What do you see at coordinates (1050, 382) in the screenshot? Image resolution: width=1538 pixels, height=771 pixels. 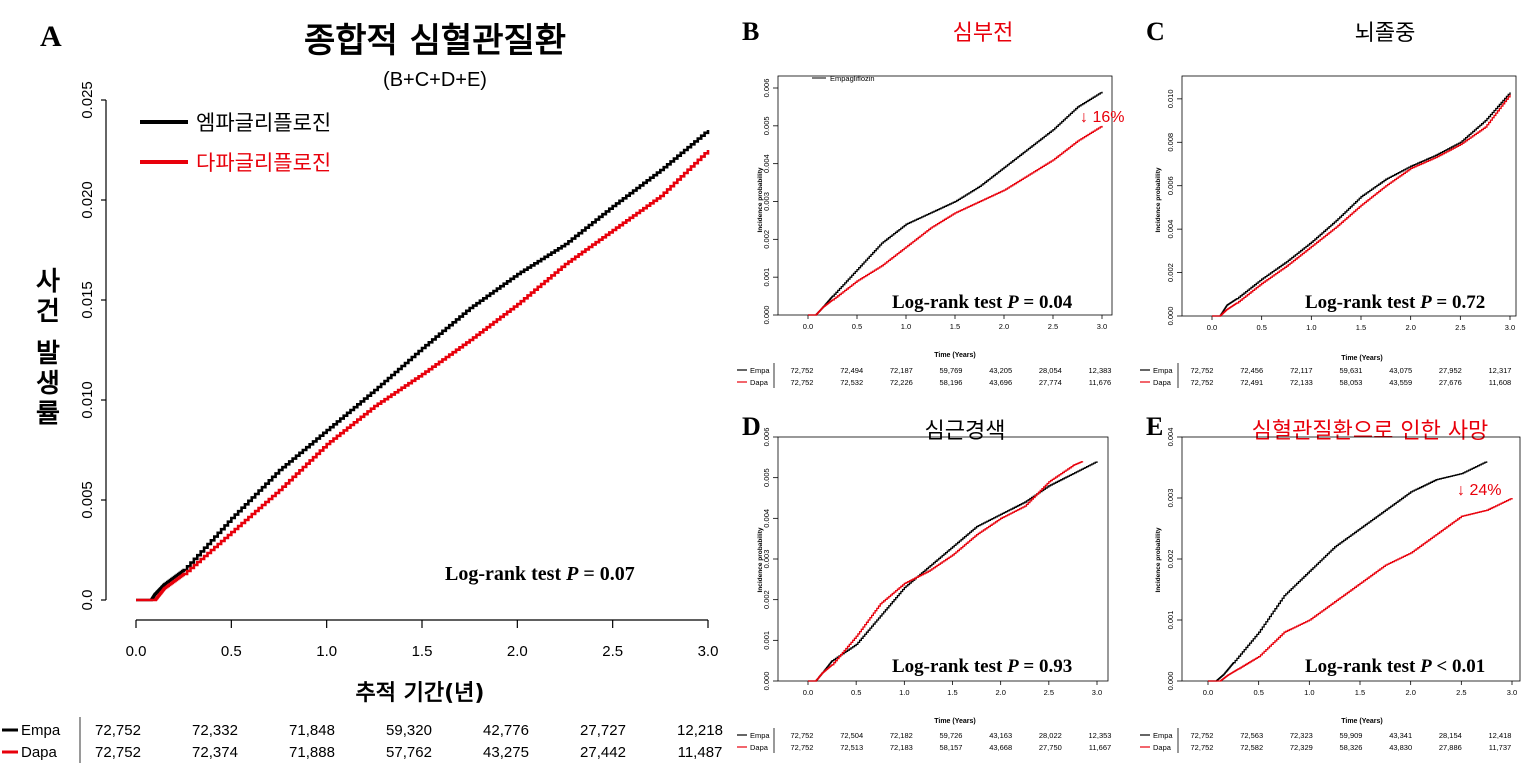 I see `risk-value: 27,774` at bounding box center [1050, 382].